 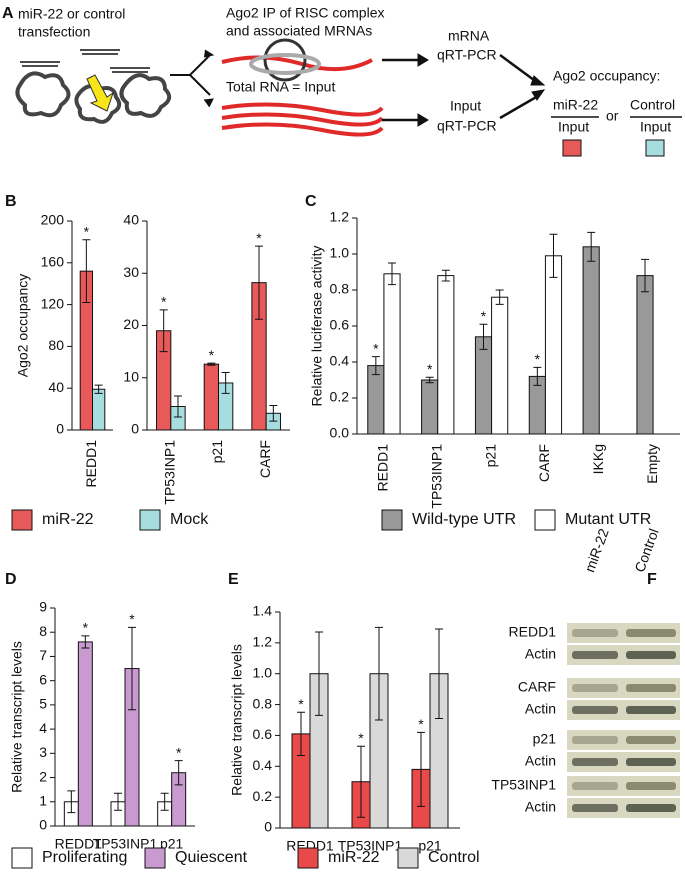 I want to click on y-tick-label: 3, so click(x=43, y=752).